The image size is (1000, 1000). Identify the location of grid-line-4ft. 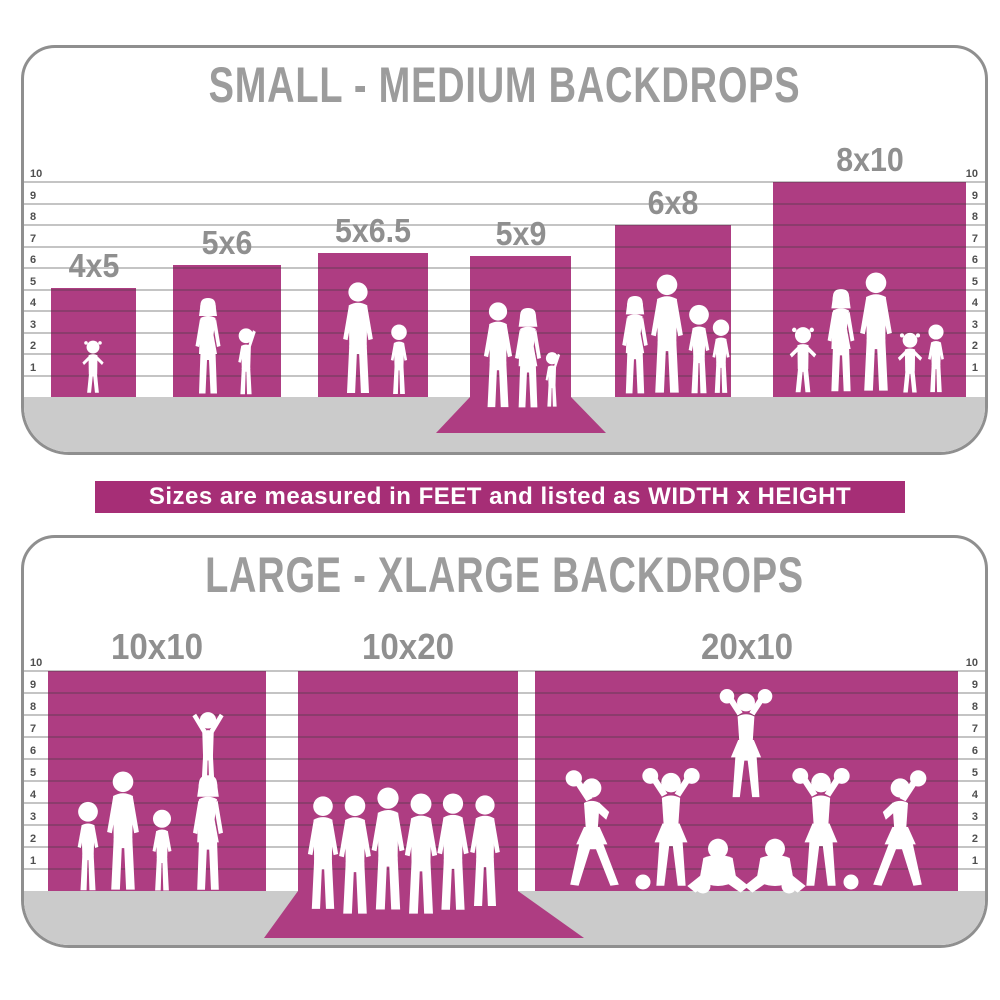
(504, 803).